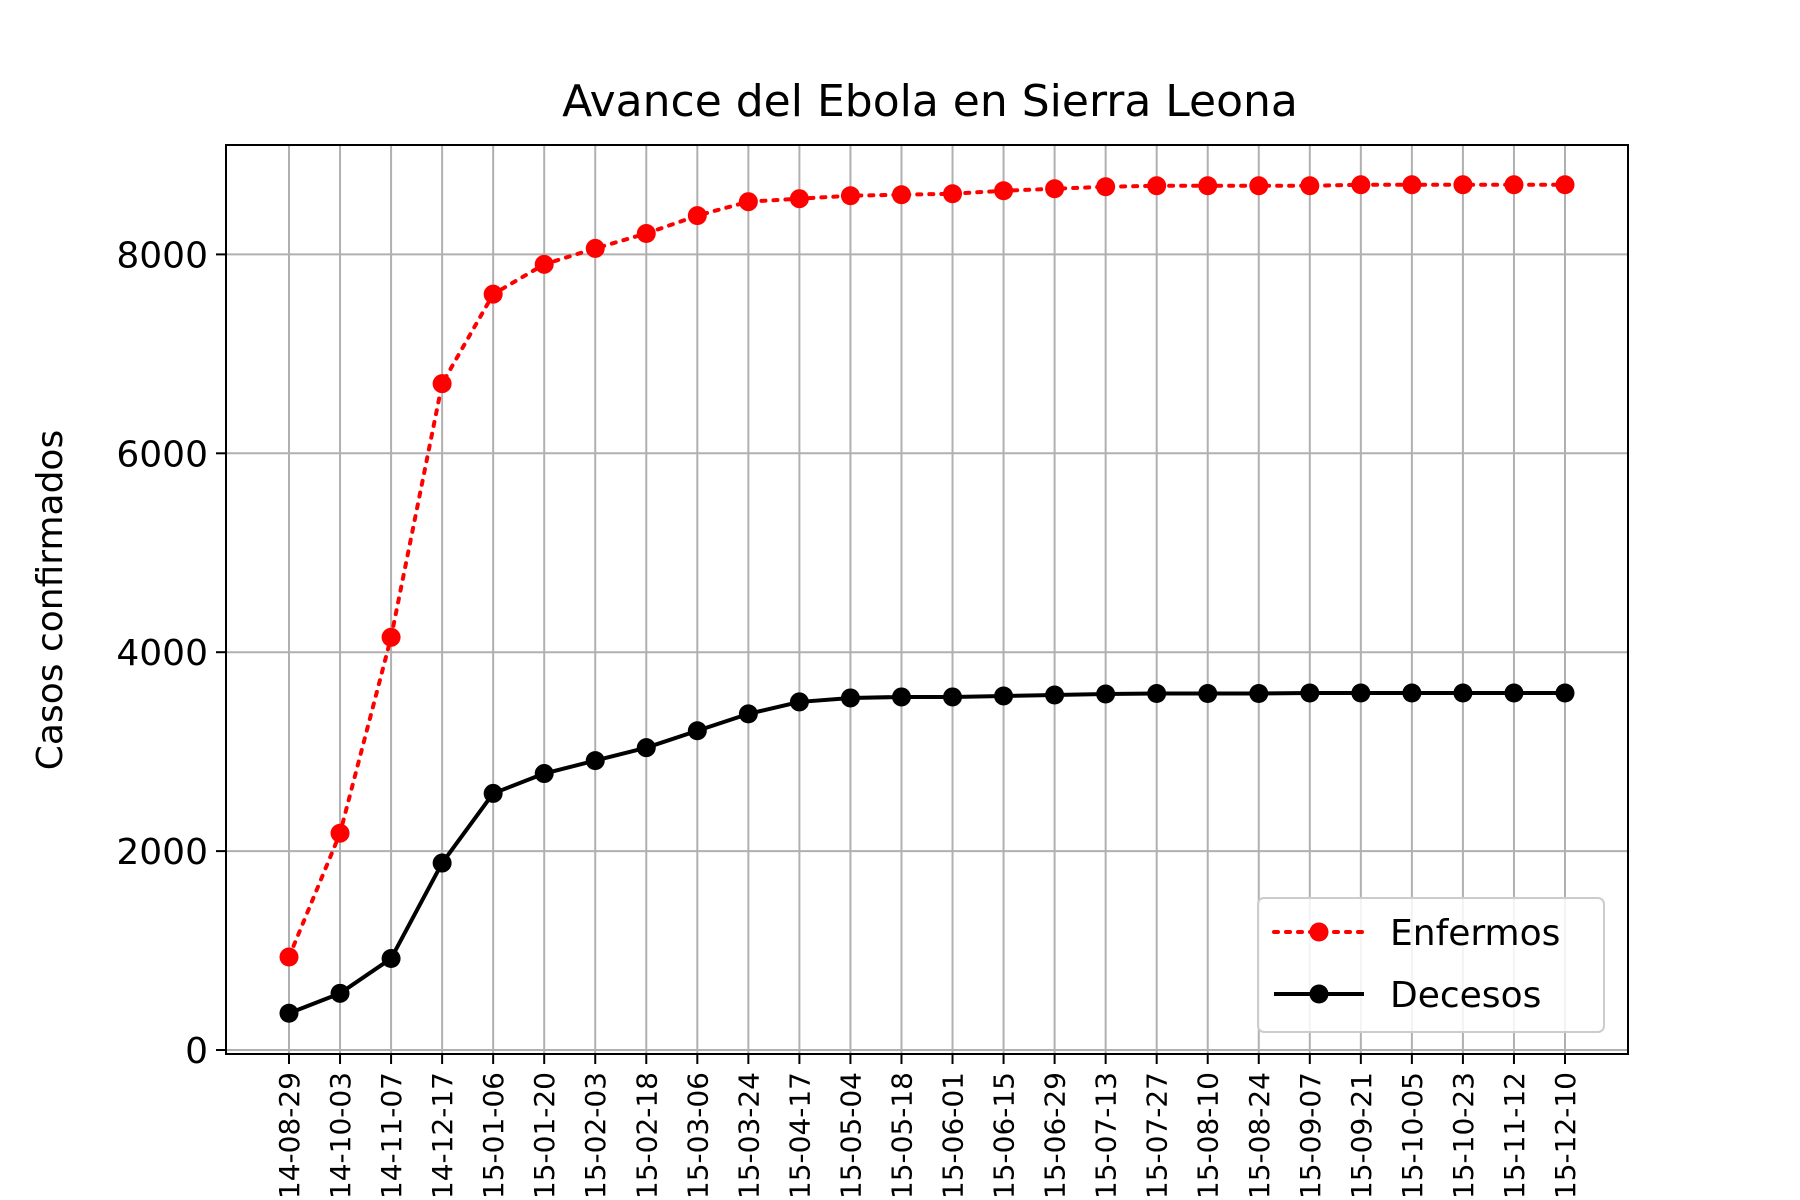 The image size is (1800, 1200). Describe the element at coordinates (1055, 1136) in the screenshot. I see `x-tick-label: 2015-06-29` at that location.